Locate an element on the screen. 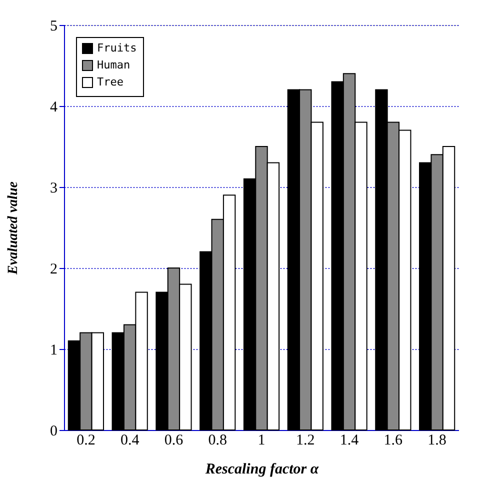 The width and height of the screenshot is (503, 494). y-axis-title: Evaluated value is located at coordinates (13, 229).